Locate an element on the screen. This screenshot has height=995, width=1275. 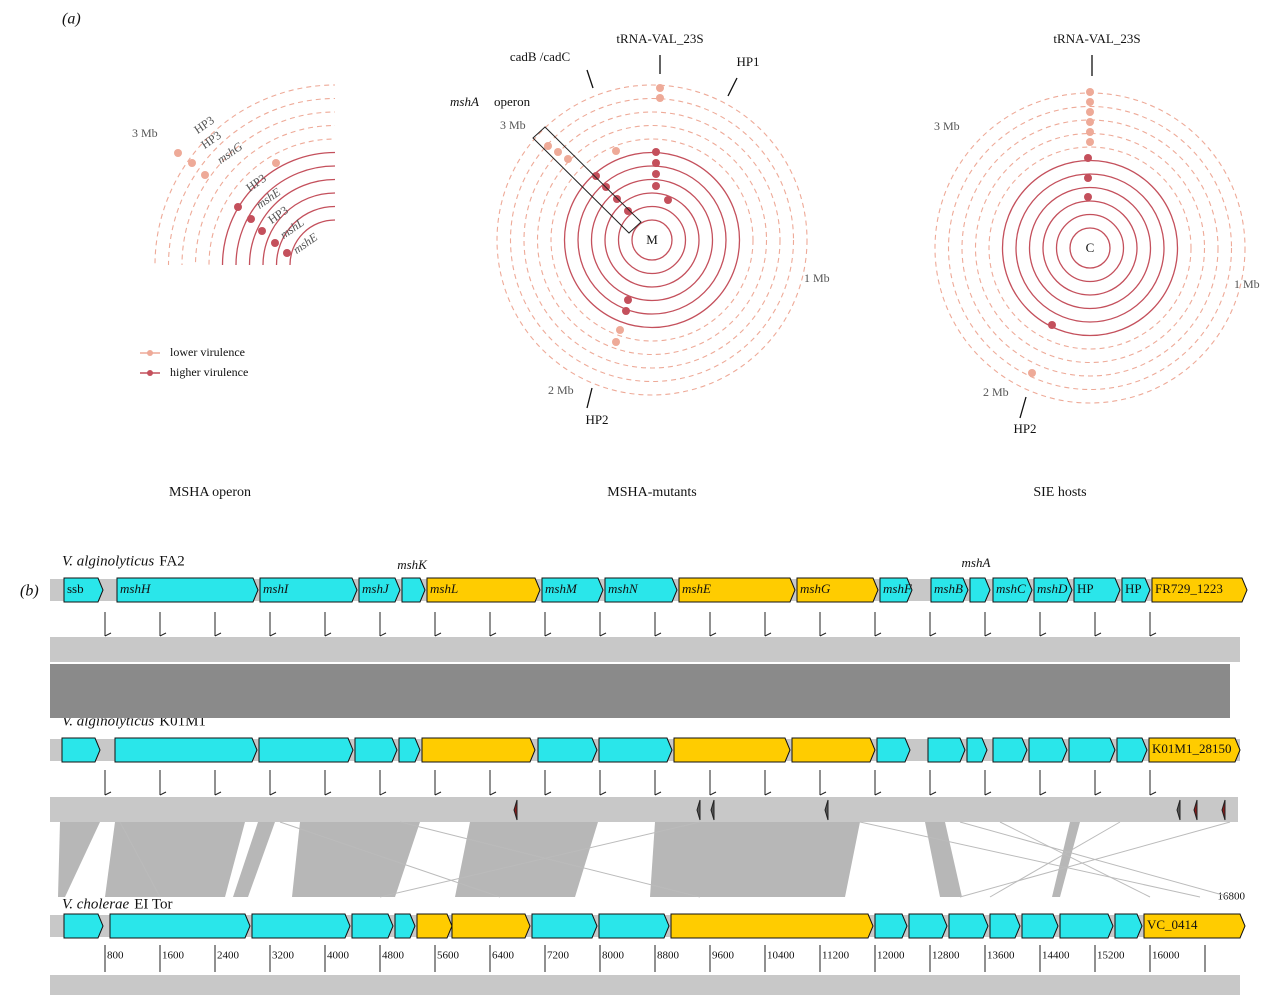
ruler-label: 12000 is located at coordinates (891, 956).